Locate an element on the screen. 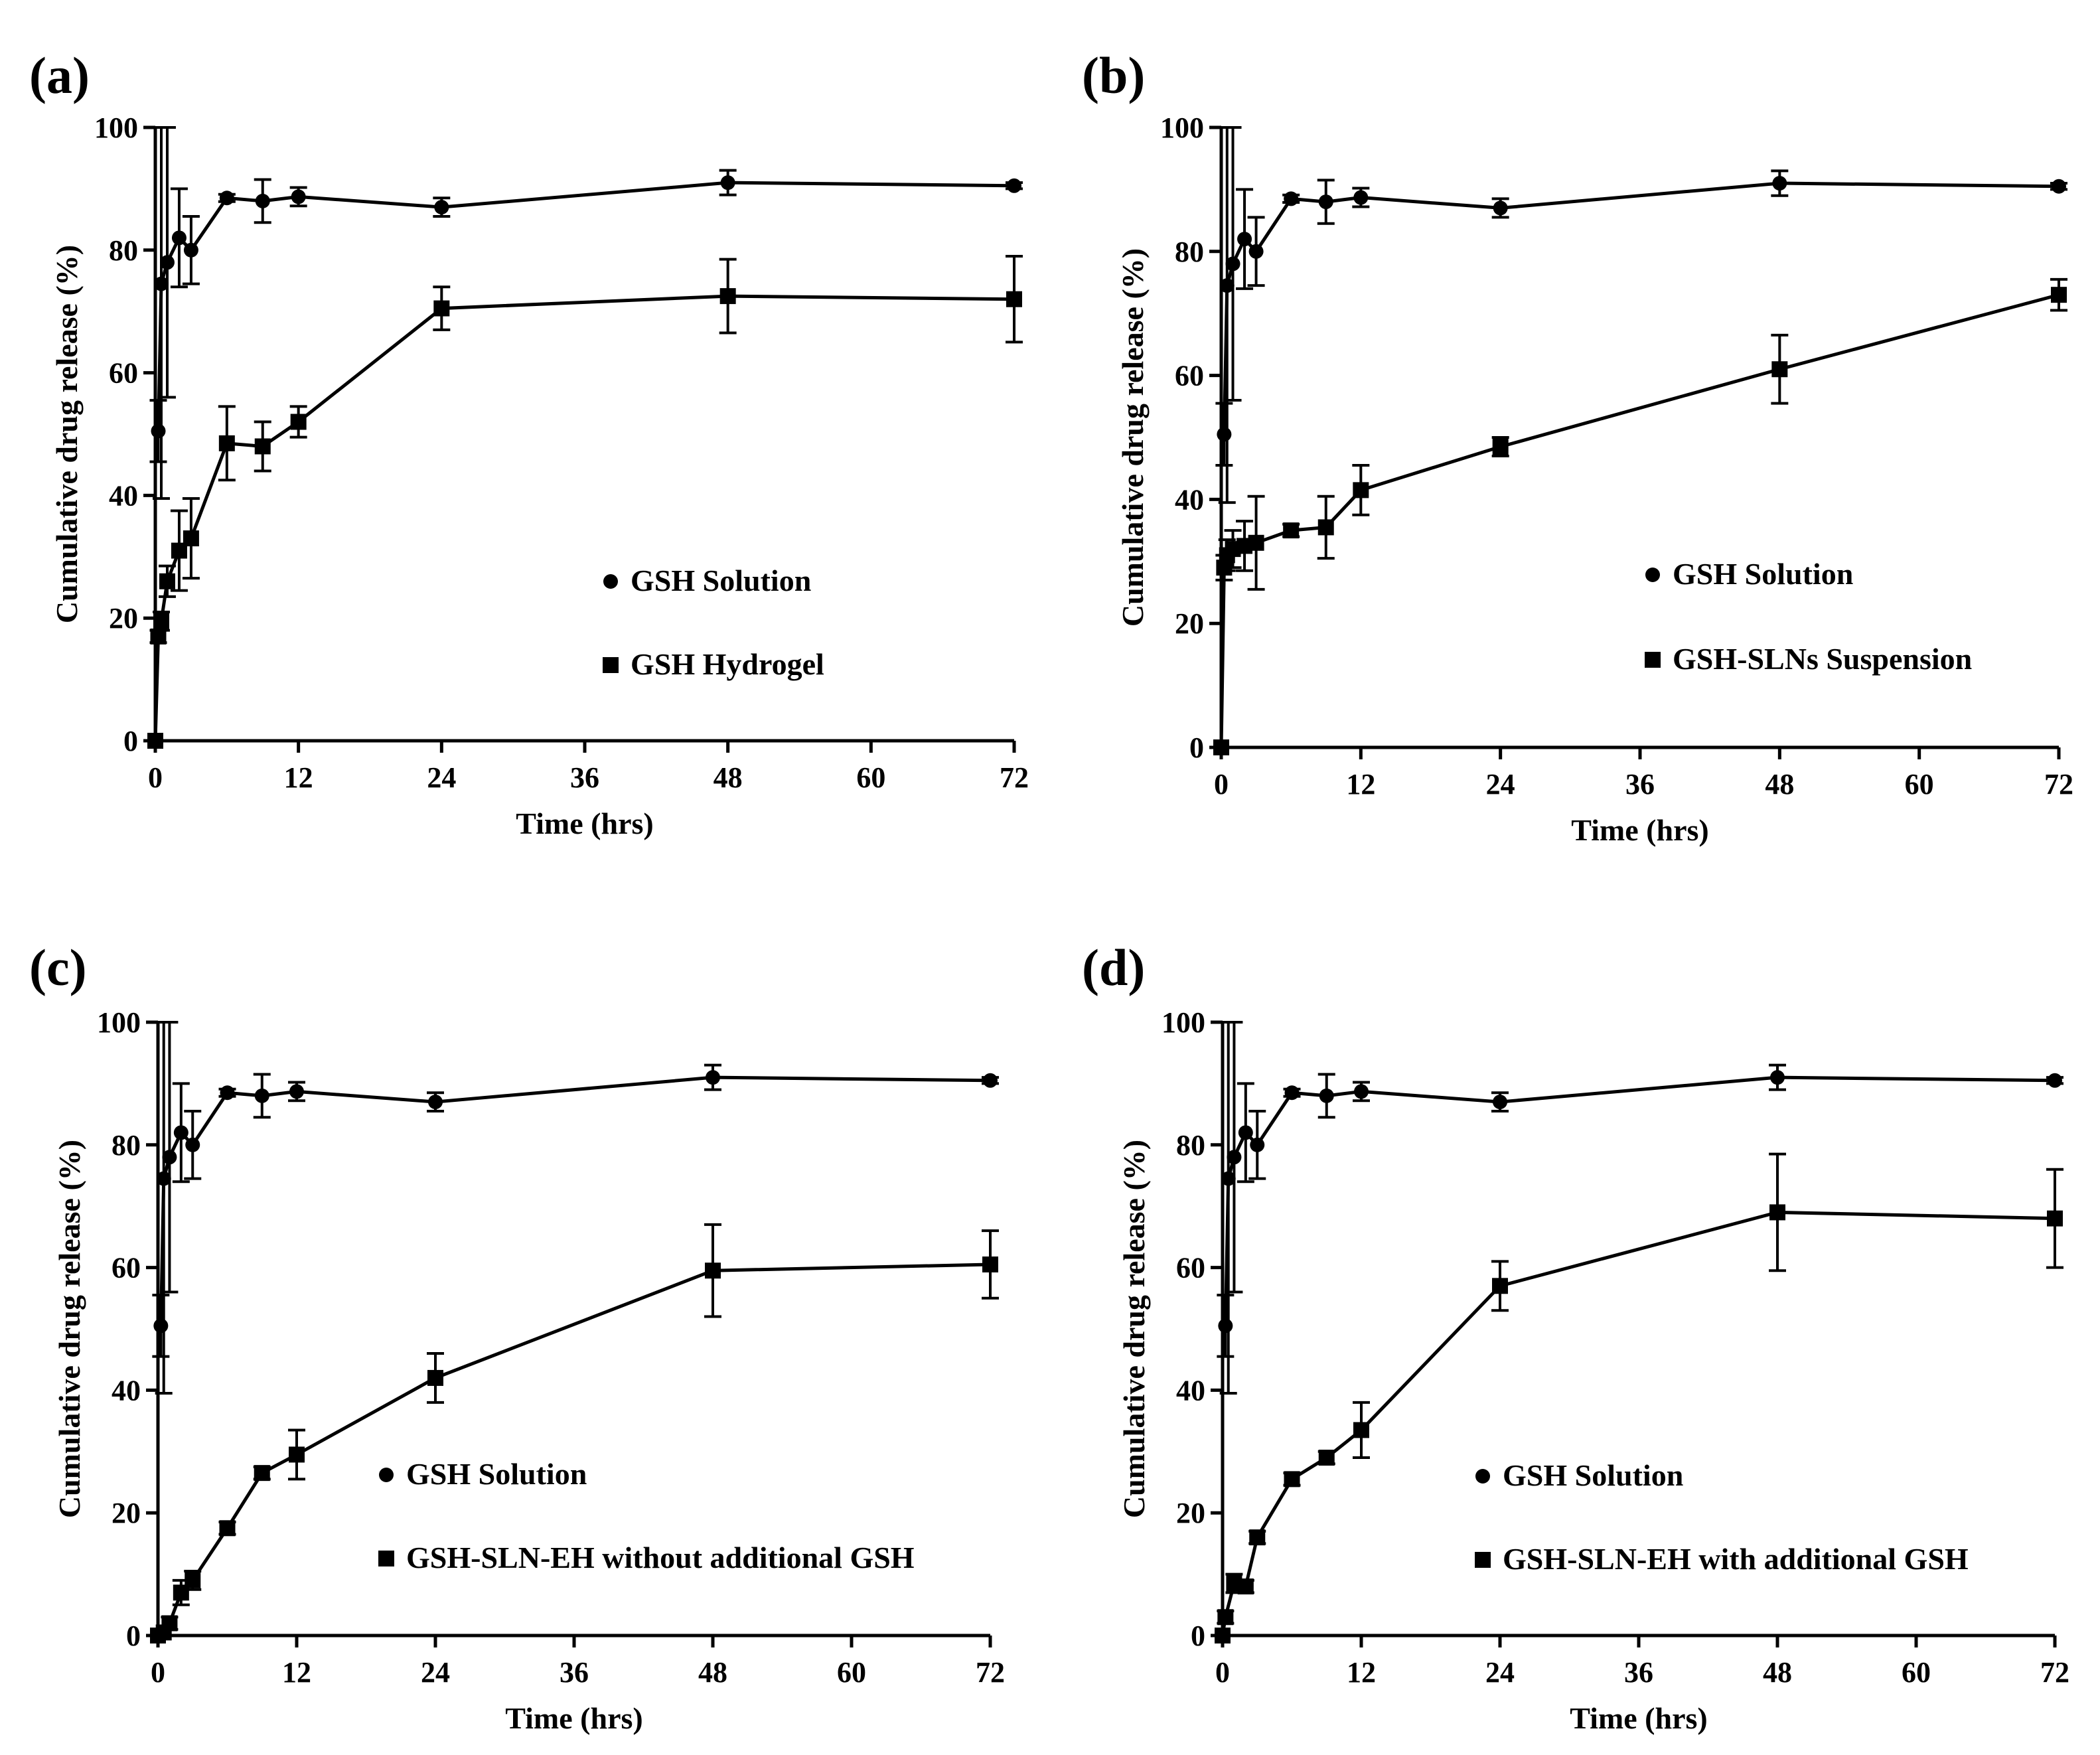 The width and height of the screenshot is (2100, 1755). y-tick-label: 40 is located at coordinates (126, 1390).